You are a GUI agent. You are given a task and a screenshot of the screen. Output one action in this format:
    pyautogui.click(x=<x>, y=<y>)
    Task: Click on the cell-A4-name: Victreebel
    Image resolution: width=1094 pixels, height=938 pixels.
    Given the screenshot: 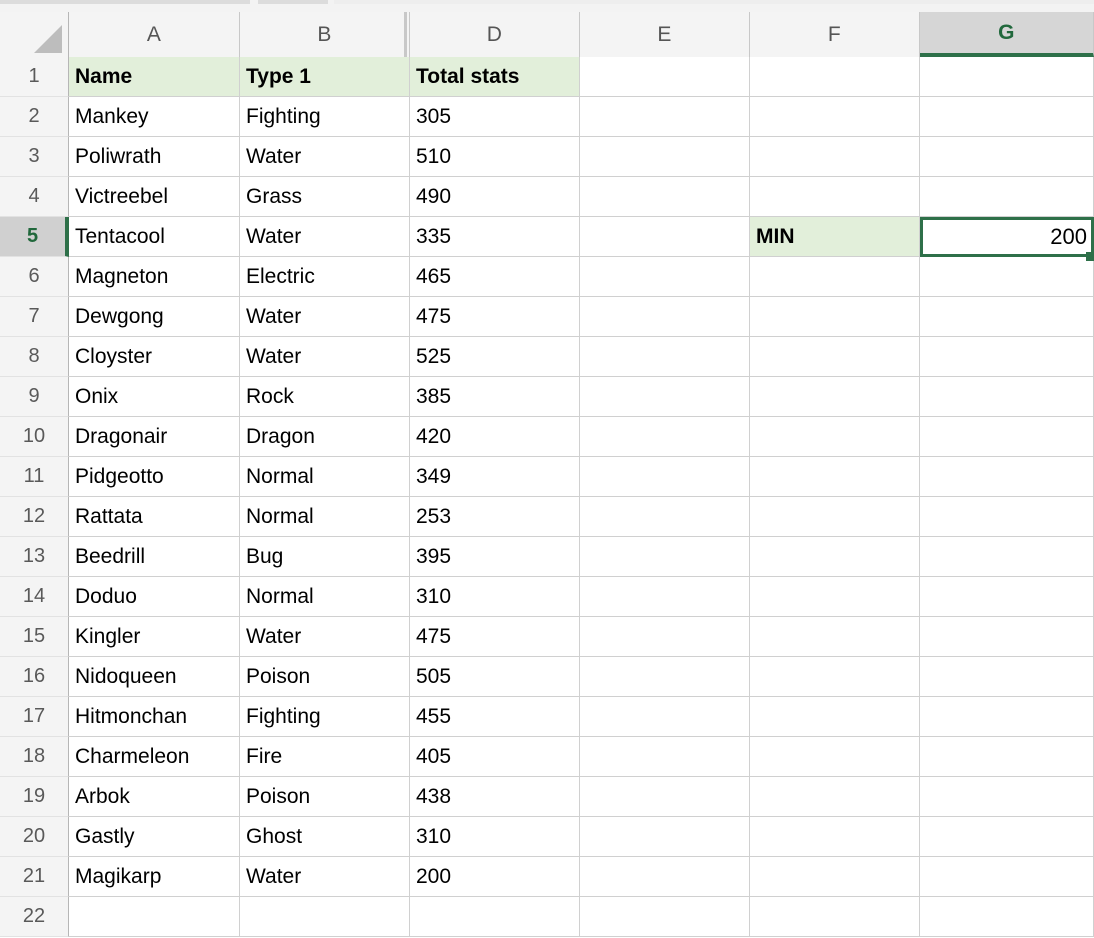 What is the action you would take?
    pyautogui.click(x=154, y=197)
    